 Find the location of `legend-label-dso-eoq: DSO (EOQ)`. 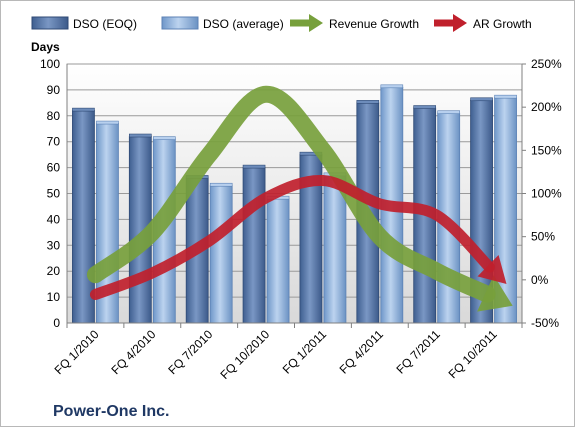

legend-label-dso-eoq: DSO (EOQ) is located at coordinates (105, 24).